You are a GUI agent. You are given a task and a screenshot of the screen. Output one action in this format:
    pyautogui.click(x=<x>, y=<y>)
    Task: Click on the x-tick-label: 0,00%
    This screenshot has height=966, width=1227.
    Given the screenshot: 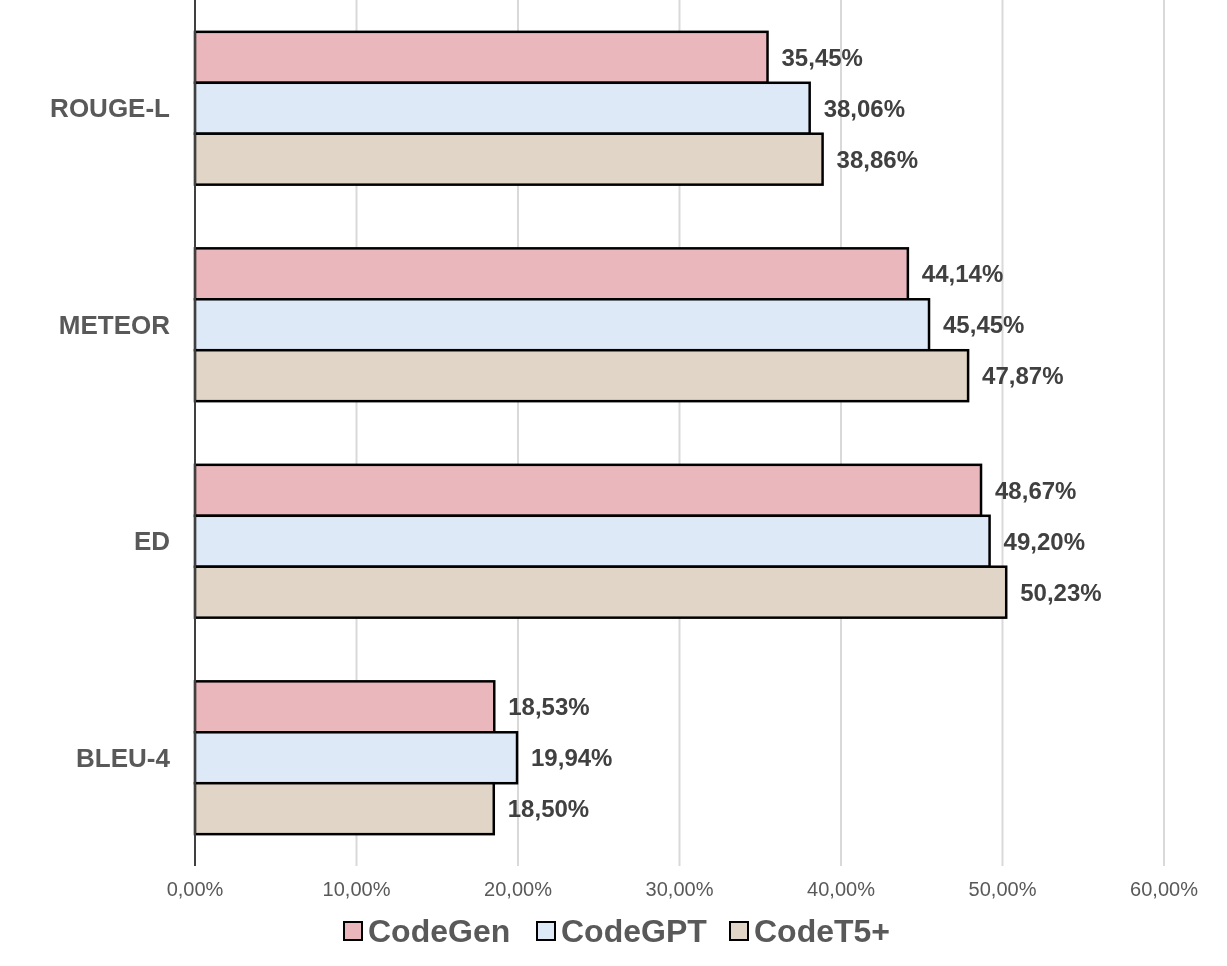 What is the action you would take?
    pyautogui.click(x=195, y=889)
    